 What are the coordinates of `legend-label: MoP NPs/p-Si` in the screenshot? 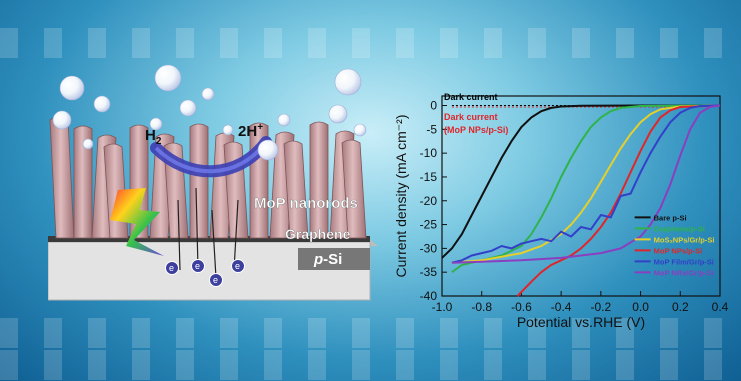 It's located at (678, 250).